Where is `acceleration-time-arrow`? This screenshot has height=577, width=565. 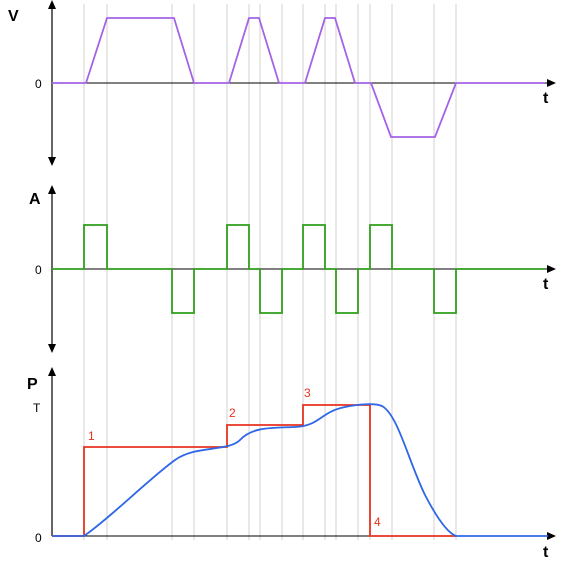
acceleration-time-arrow is located at coordinates (551, 269).